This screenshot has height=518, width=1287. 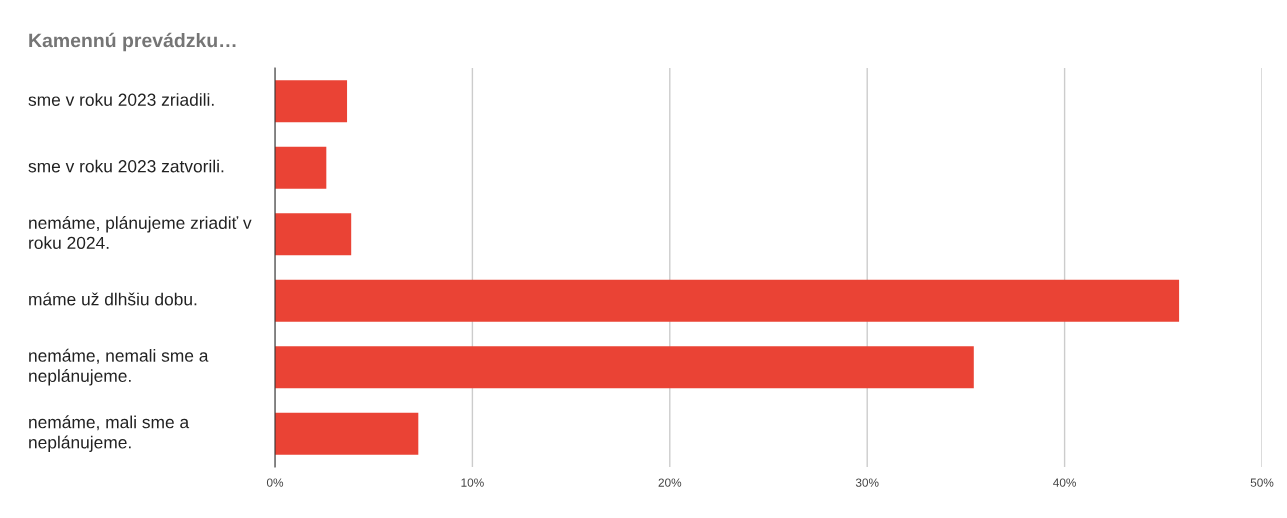 I want to click on x-tick-label: 40%, so click(x=1064, y=482).